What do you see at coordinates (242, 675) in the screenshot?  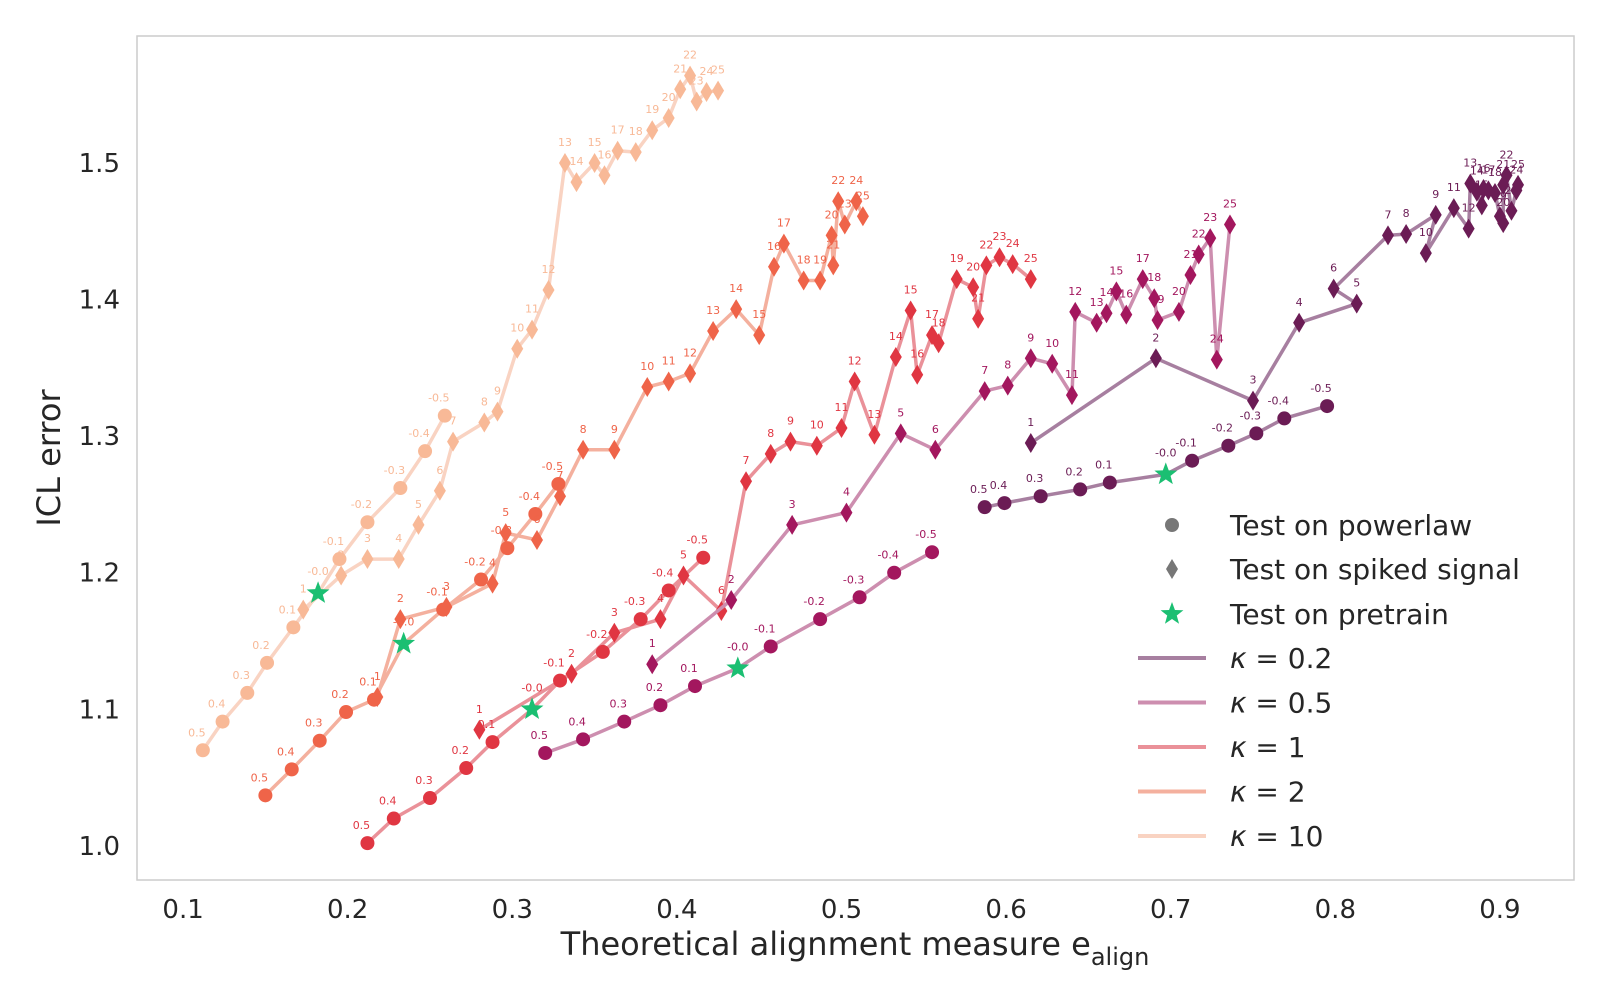 I see `powerlaw-point-label: 0.3` at bounding box center [242, 675].